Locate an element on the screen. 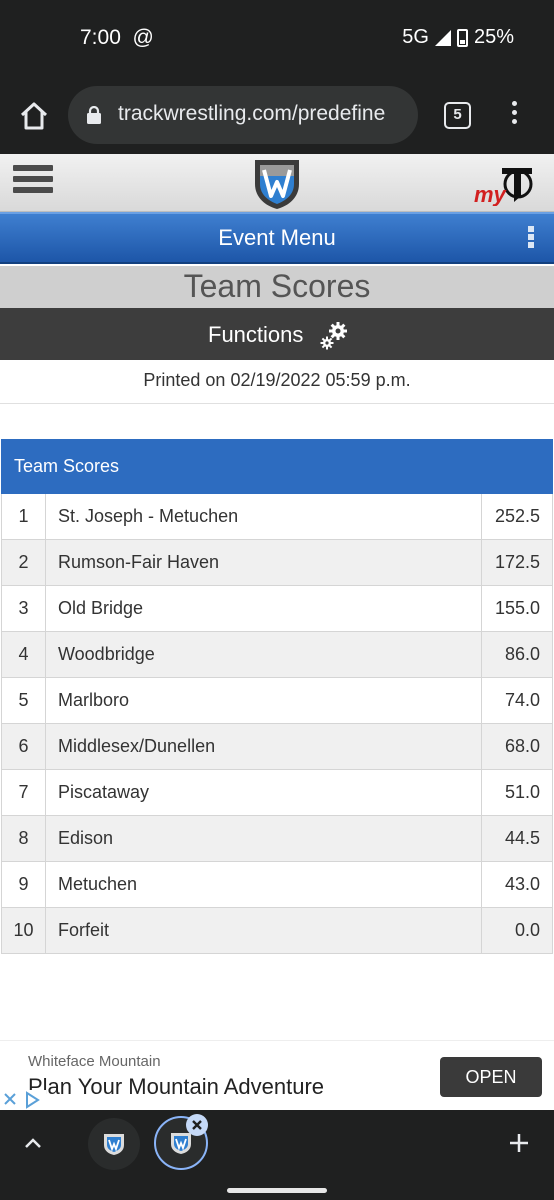 The width and height of the screenshot is (554, 1200). table-row: 9 Metuchen 43.0 is located at coordinates (277, 884).